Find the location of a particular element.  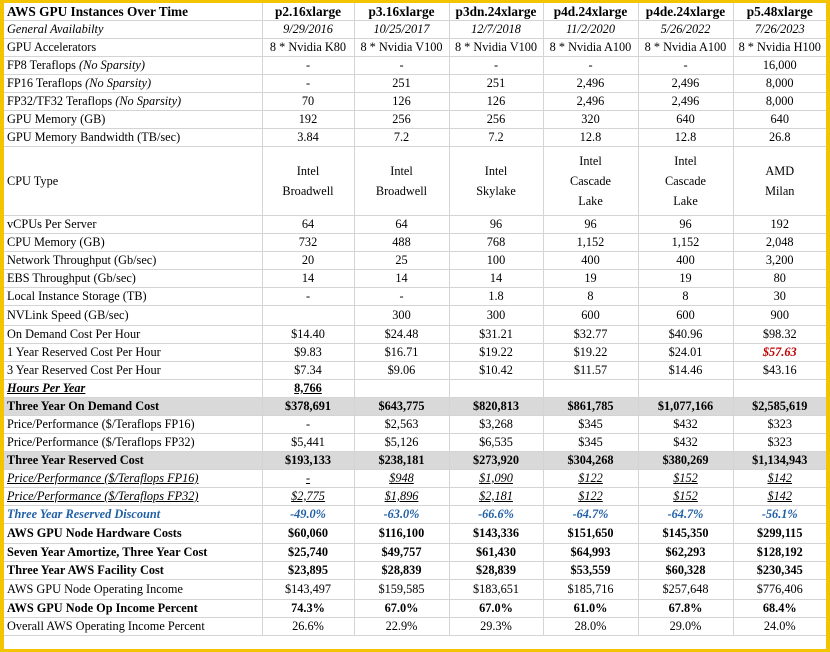

row-label-text: Three Year Reserved Discount is located at coordinates (84, 514).